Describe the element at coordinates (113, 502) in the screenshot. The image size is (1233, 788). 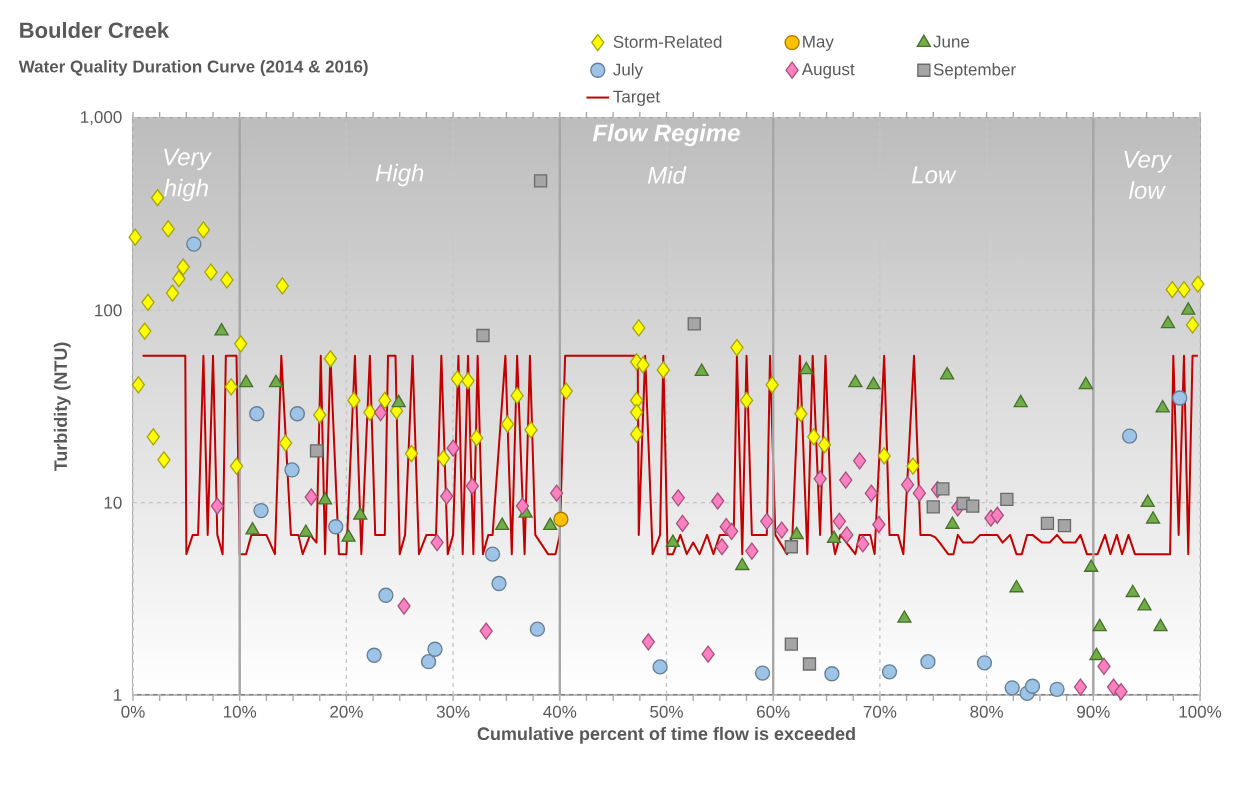
I see `y-tick-label: 10` at that location.